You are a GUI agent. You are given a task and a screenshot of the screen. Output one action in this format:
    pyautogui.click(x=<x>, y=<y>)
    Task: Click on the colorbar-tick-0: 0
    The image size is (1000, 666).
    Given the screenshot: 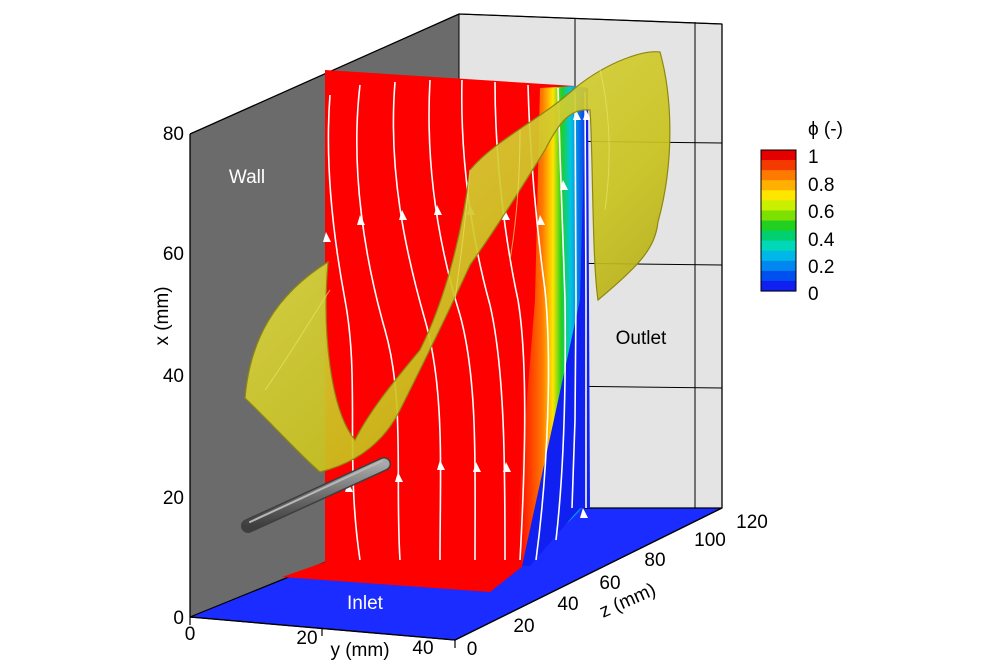 What is the action you would take?
    pyautogui.click(x=813, y=294)
    